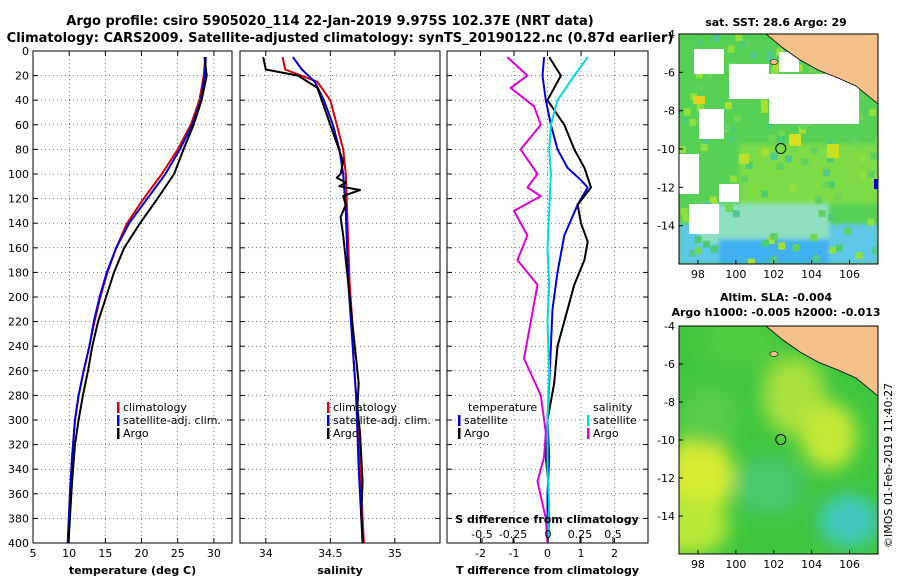 The height and width of the screenshot is (580, 900). What do you see at coordinates (178, 553) in the screenshot?
I see `x-tick-label: 25` at bounding box center [178, 553].